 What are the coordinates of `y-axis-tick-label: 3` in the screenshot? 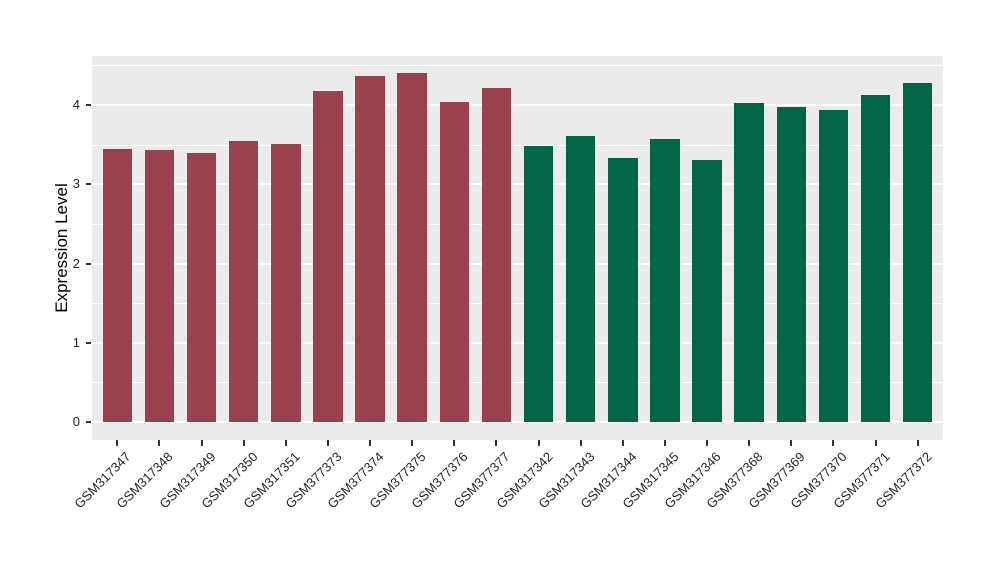 It's located at (76, 184).